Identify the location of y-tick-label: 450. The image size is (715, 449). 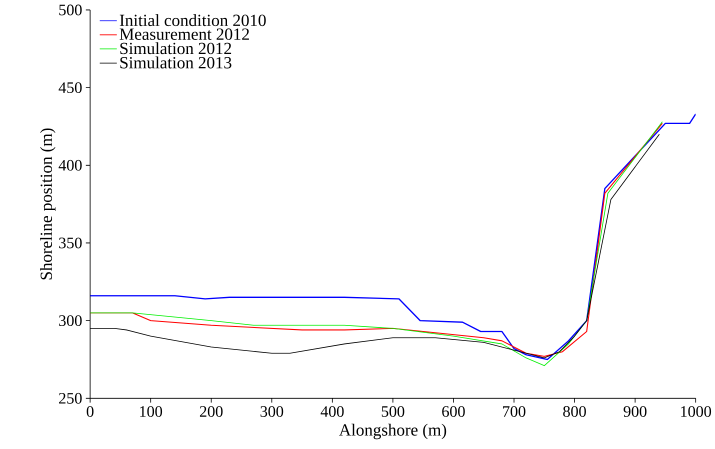
(70, 87).